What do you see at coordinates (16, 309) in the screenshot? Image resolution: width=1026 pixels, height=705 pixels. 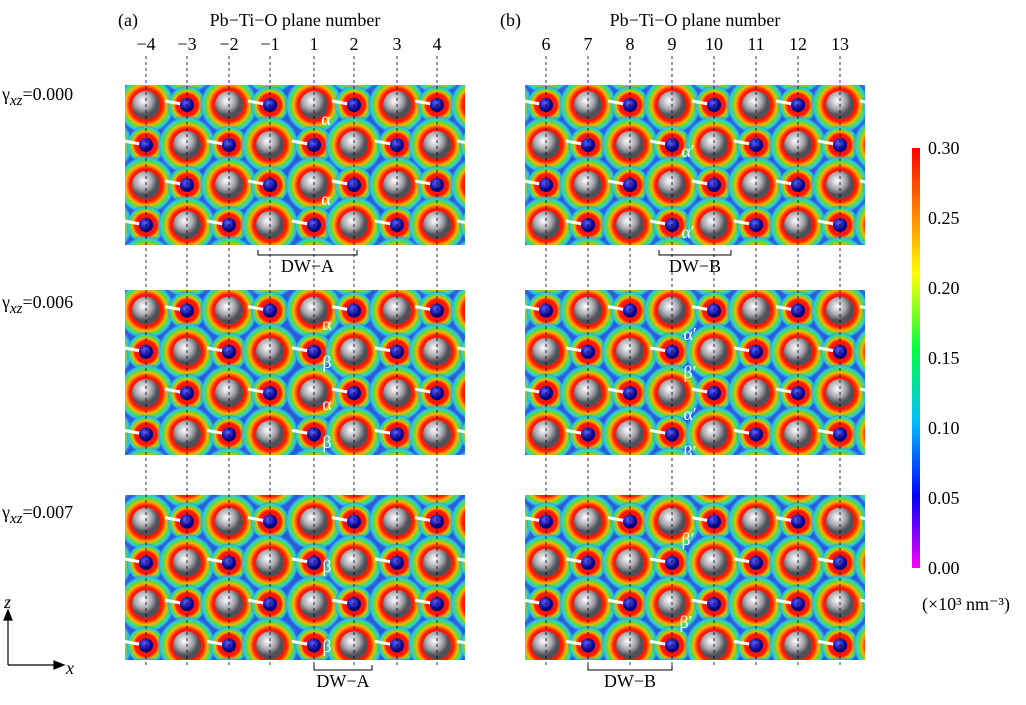 I see `strain-subscript: xz` at bounding box center [16, 309].